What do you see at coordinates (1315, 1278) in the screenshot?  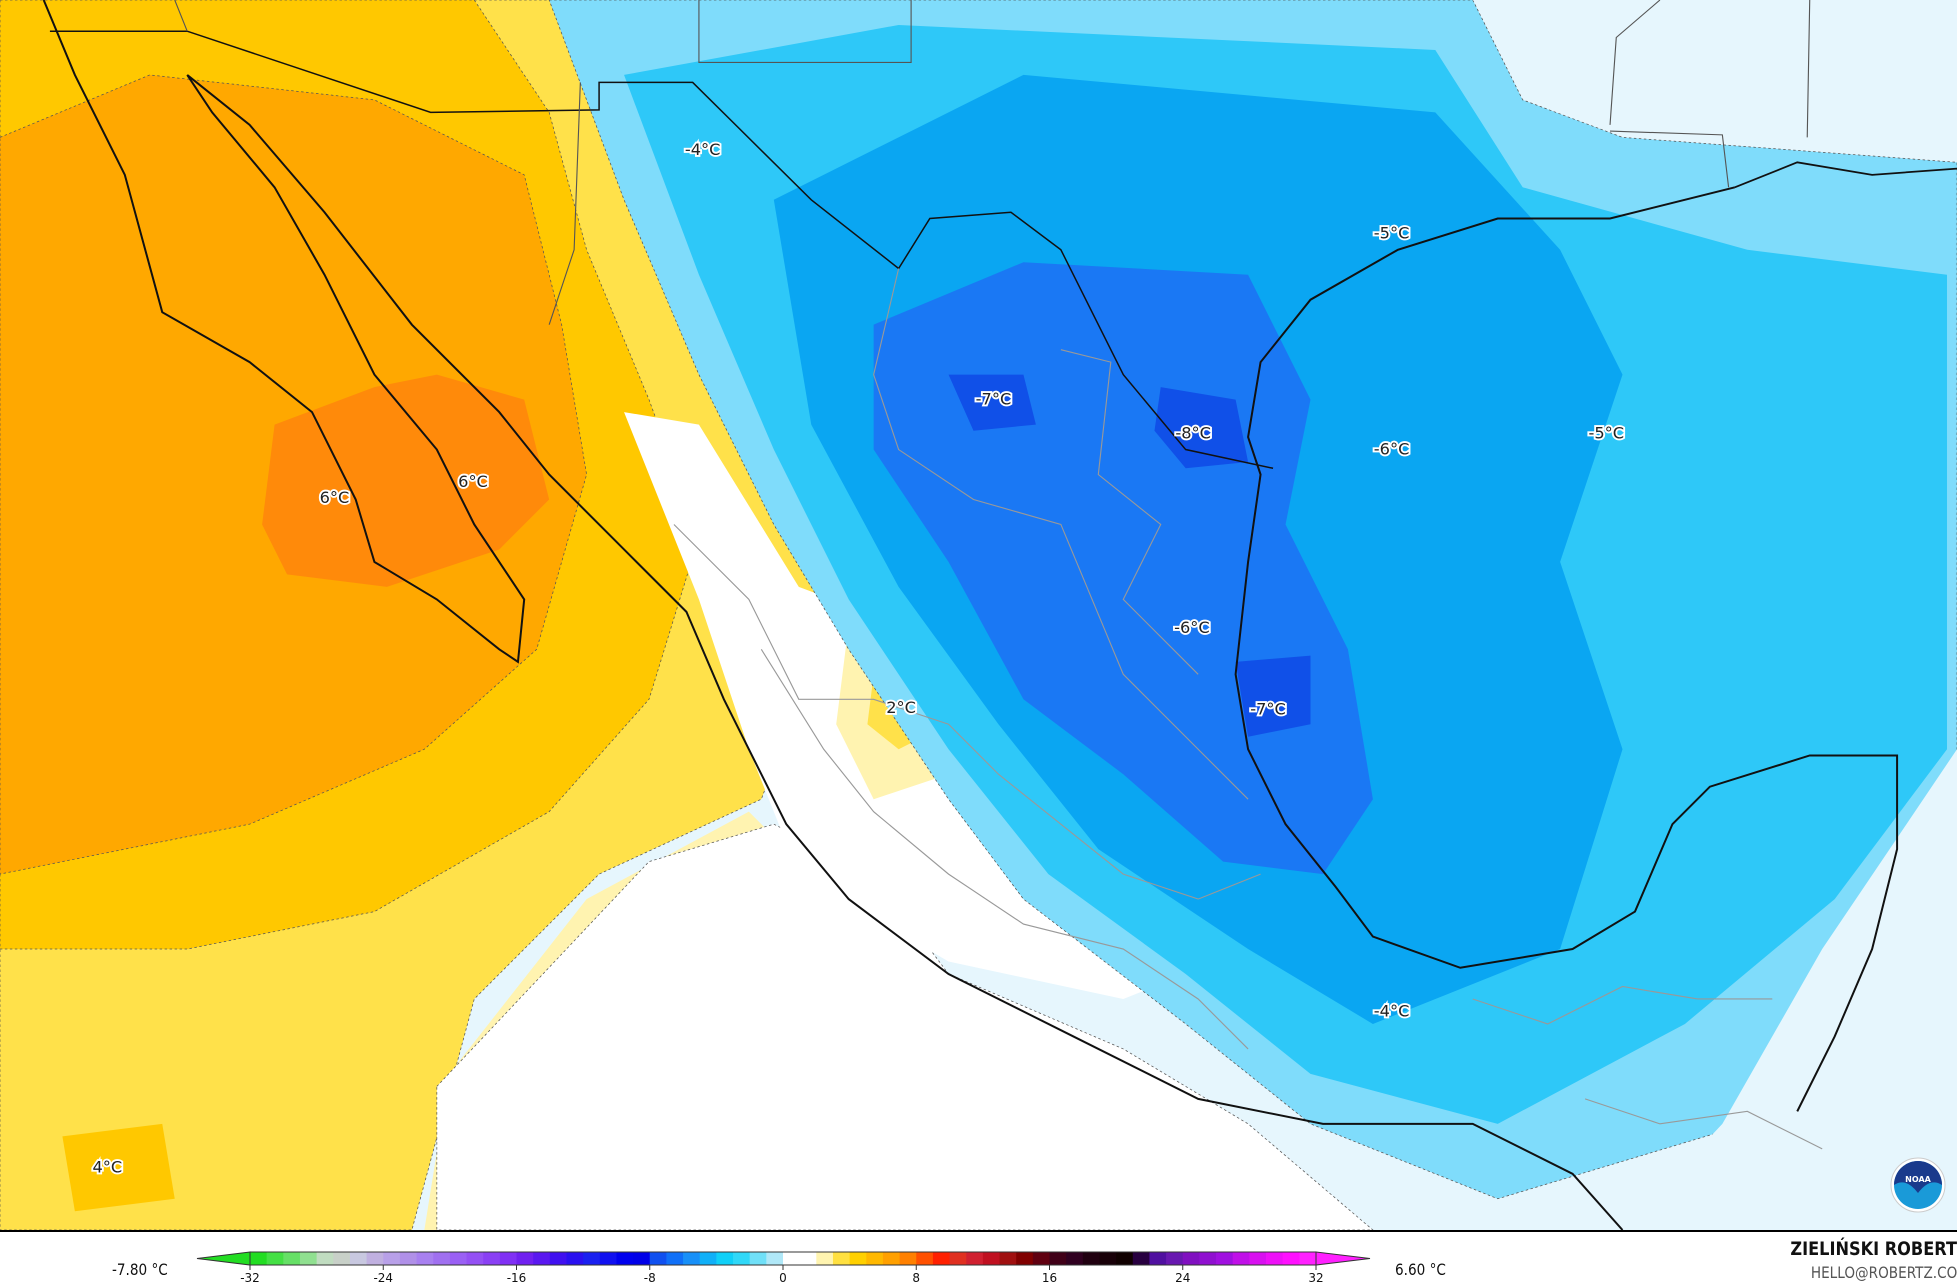 I see `colorbar-tick-label: 32` at bounding box center [1315, 1278].